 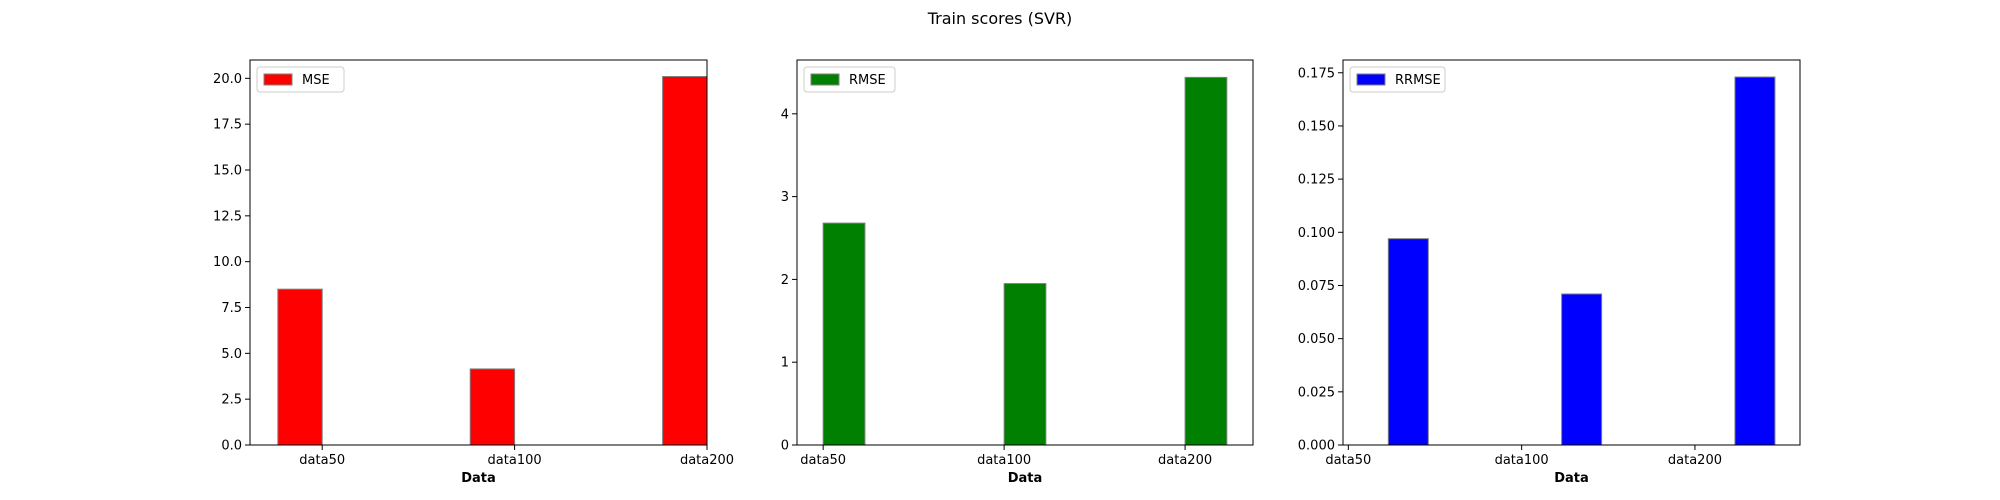 I want to click on legend: MSE, so click(x=300, y=79).